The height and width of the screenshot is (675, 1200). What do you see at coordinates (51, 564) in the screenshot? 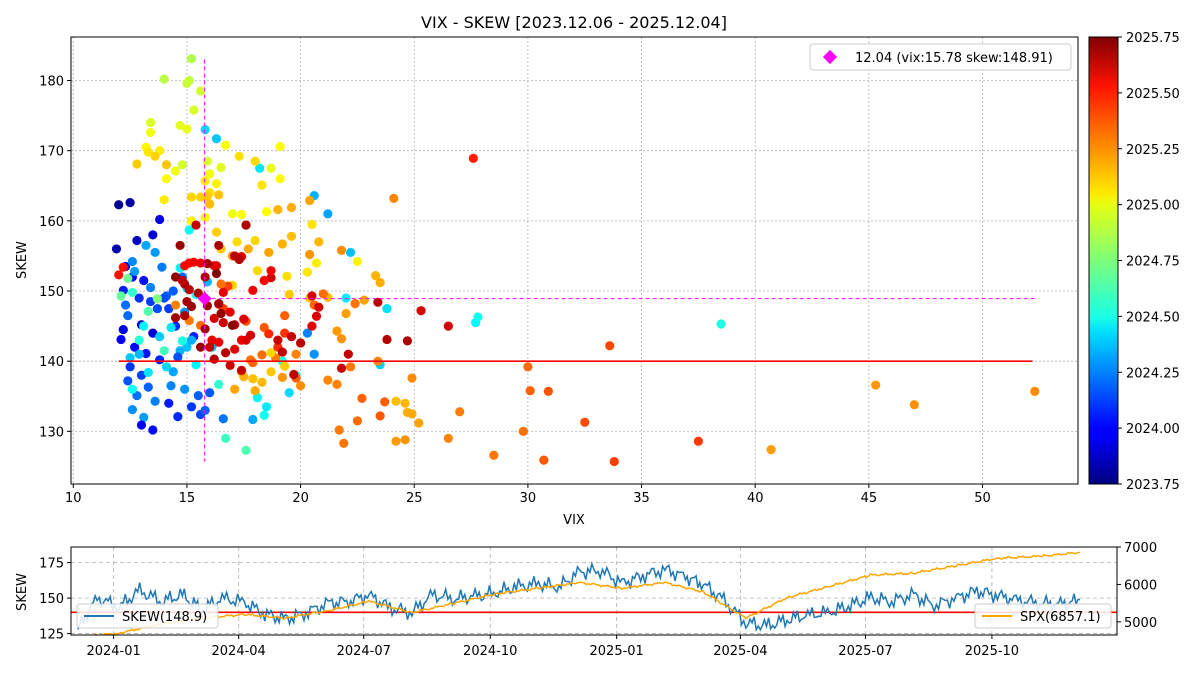
I see `sub-y-left-tick-label: 175` at bounding box center [51, 564].